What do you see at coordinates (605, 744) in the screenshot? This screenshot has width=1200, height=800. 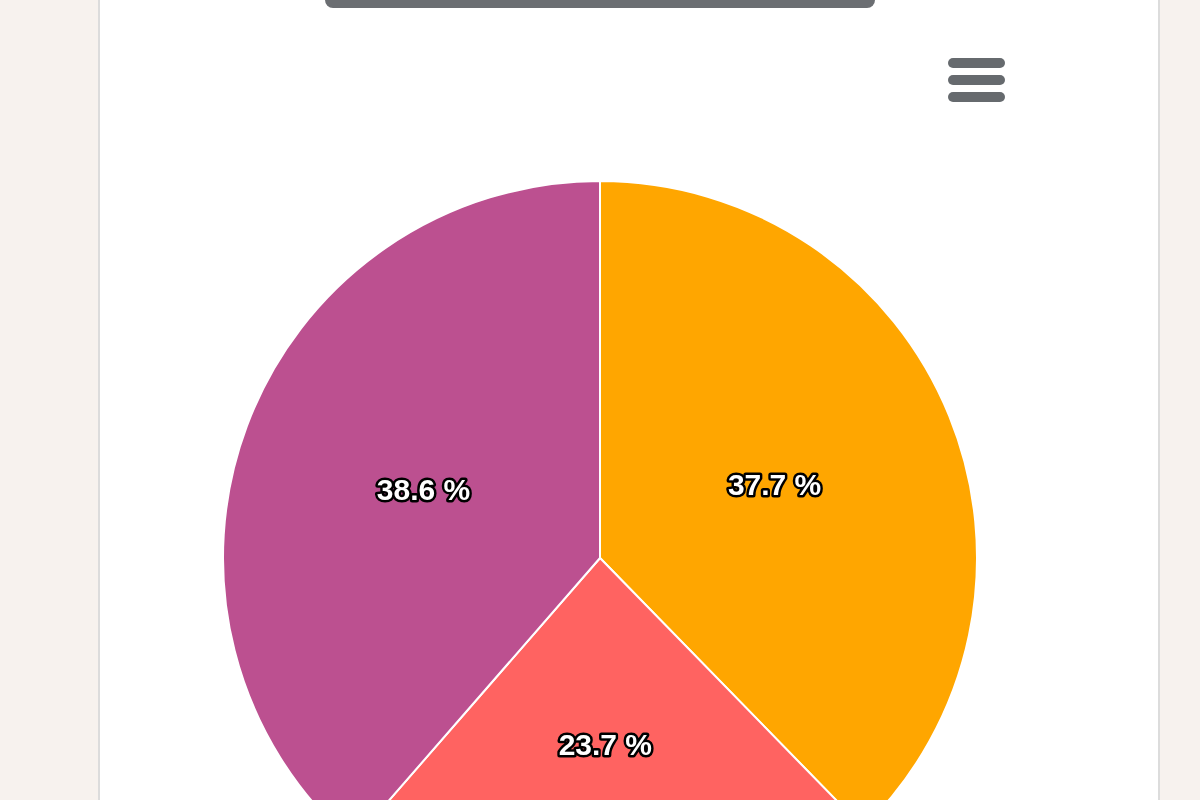 I see `data-label: 23.7 %` at bounding box center [605, 744].